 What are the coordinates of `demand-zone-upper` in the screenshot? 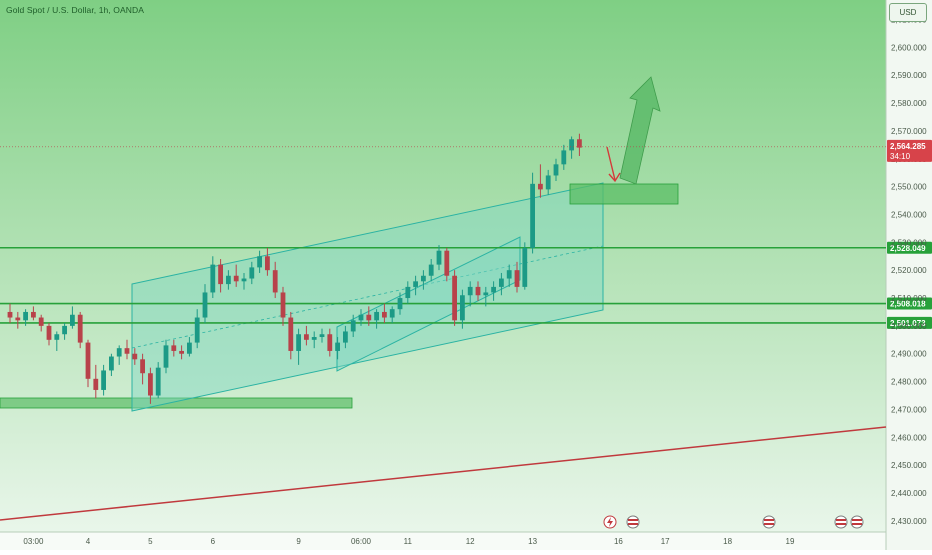 It's located at (624, 194).